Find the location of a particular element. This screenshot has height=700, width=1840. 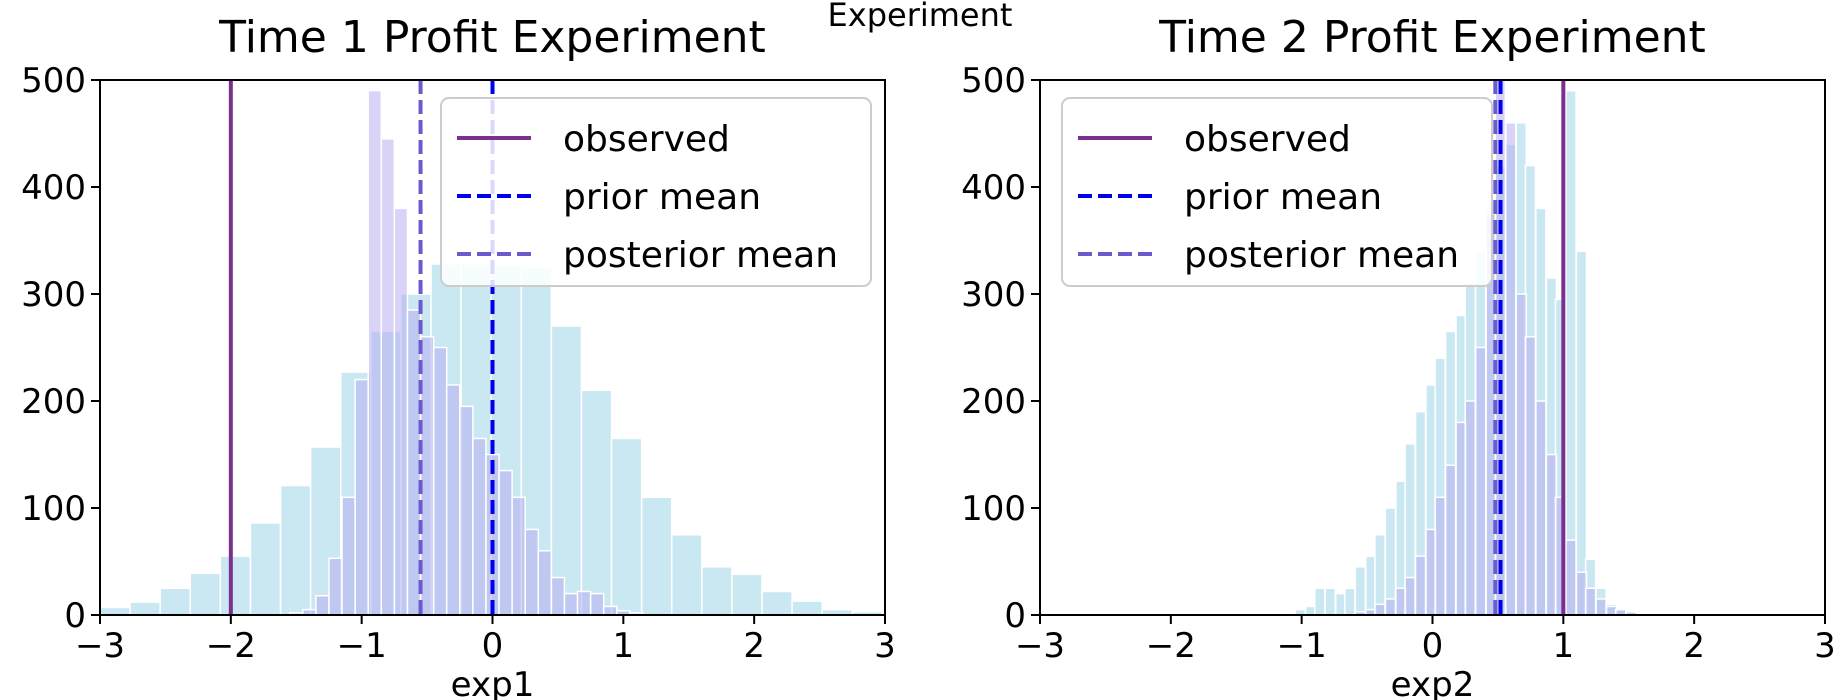

plot-area is located at coordinates (1465, 347).